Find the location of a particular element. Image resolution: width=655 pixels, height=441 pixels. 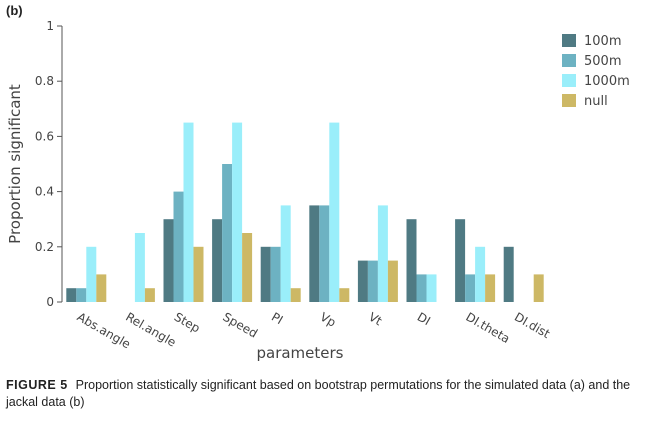

x-tick-label: DI is located at coordinates (424, 319).